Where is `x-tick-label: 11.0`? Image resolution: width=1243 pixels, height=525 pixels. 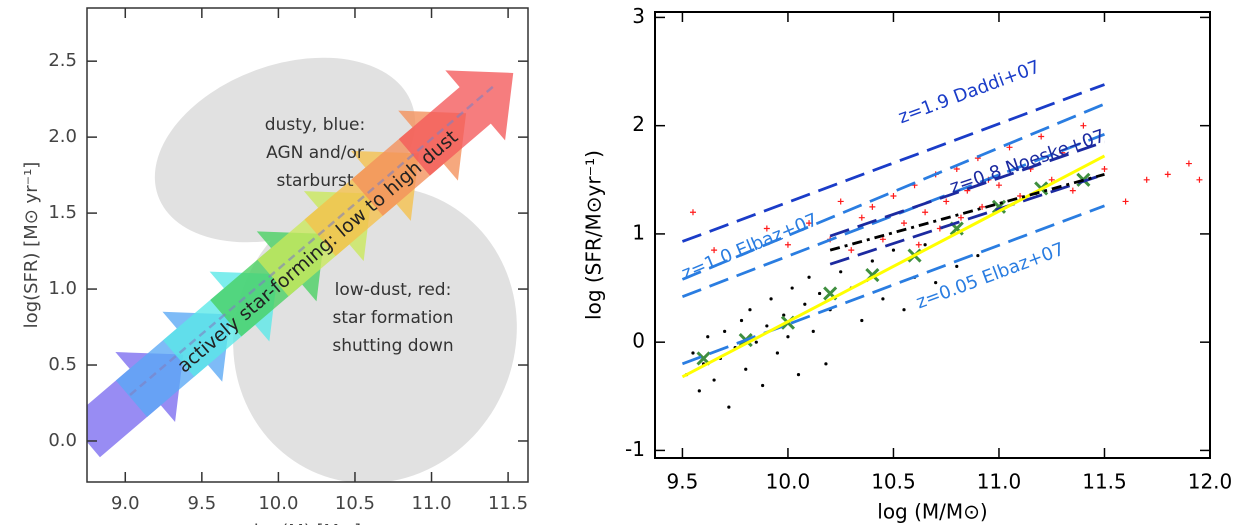 x-tick-label: 11.0 is located at coordinates (999, 482).